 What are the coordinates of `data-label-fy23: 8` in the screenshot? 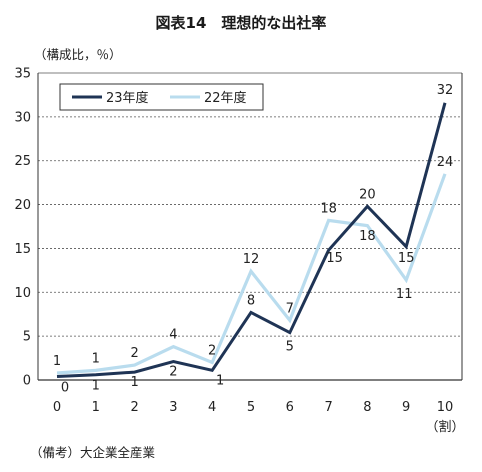 It's located at (251, 300).